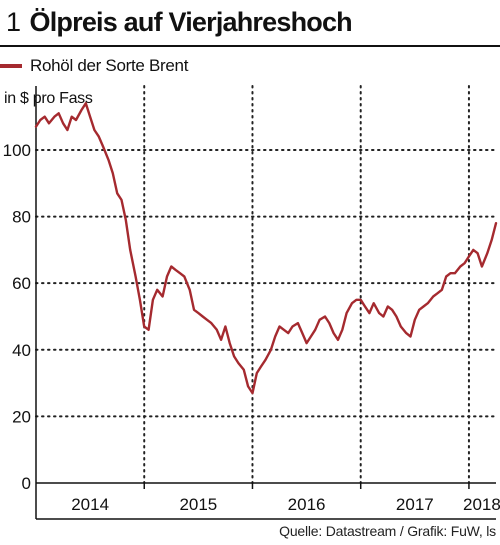 This screenshot has width=500, height=545. Describe the element at coordinates (307, 504) in the screenshot. I see `x-tick-label-2016: 2016` at that location.